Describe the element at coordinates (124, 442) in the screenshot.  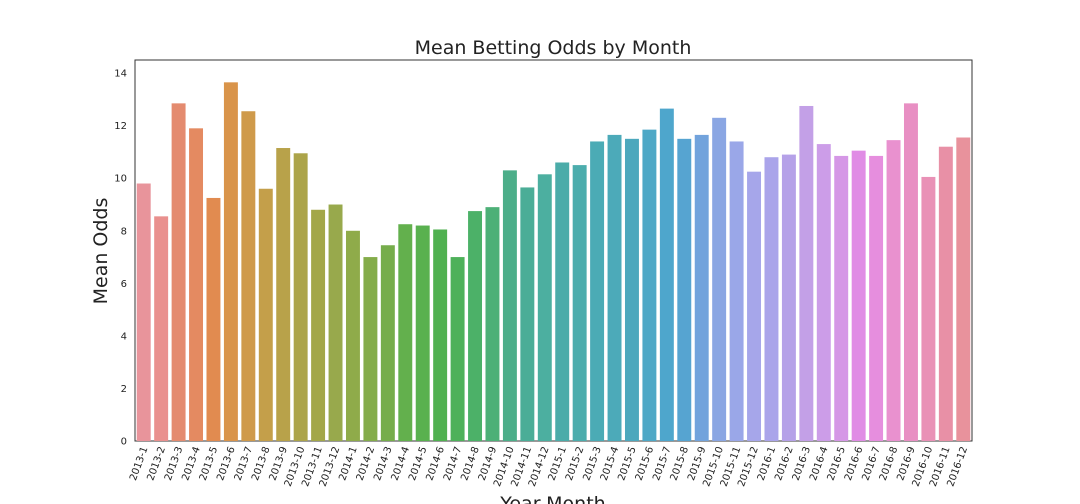
I see `y-tick-label: 0` at that location.